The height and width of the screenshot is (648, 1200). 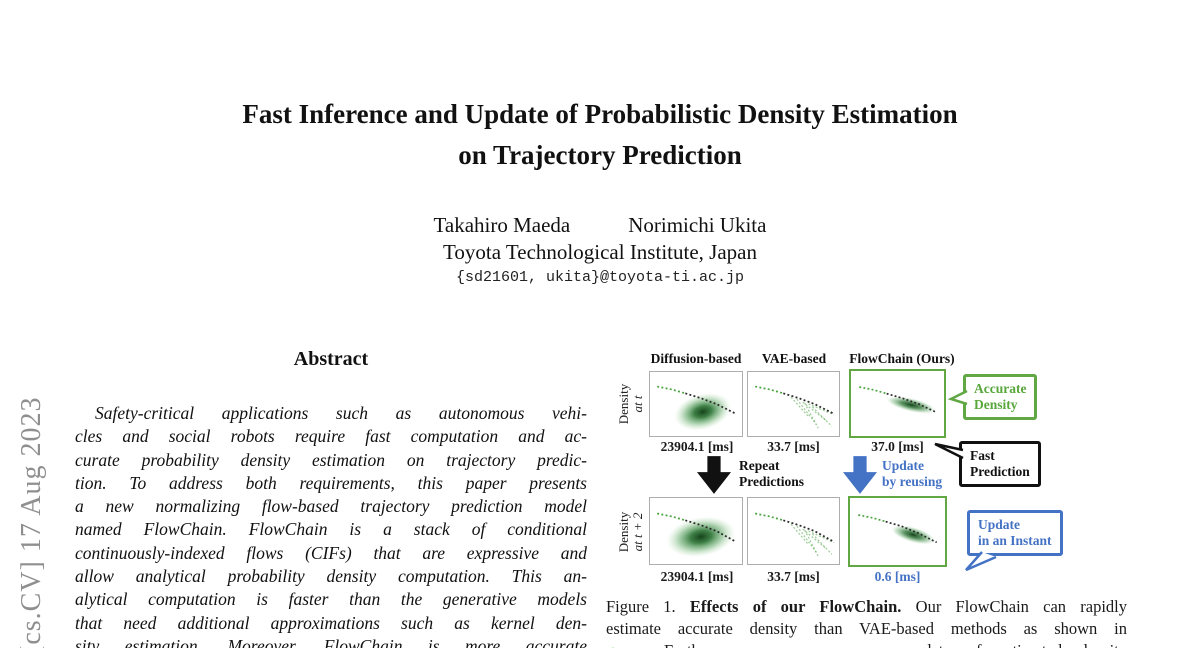 I want to click on row2-axis-label: Density at t + 2, so click(x=630, y=532).